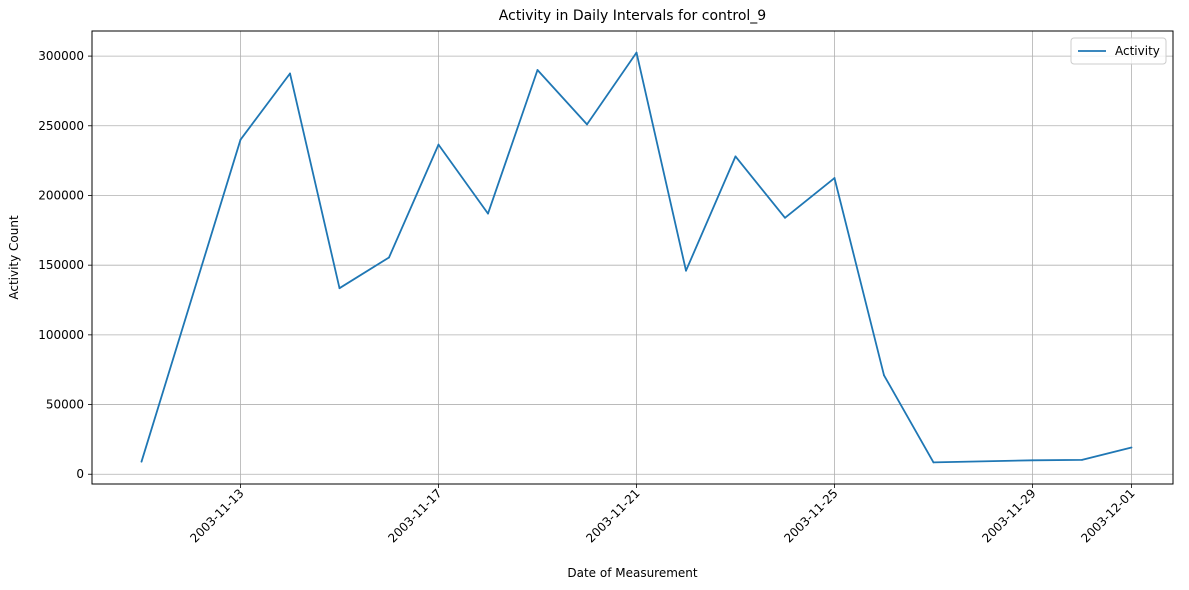  What do you see at coordinates (61, 195) in the screenshot?
I see `y-tick-label: 200000` at bounding box center [61, 195].